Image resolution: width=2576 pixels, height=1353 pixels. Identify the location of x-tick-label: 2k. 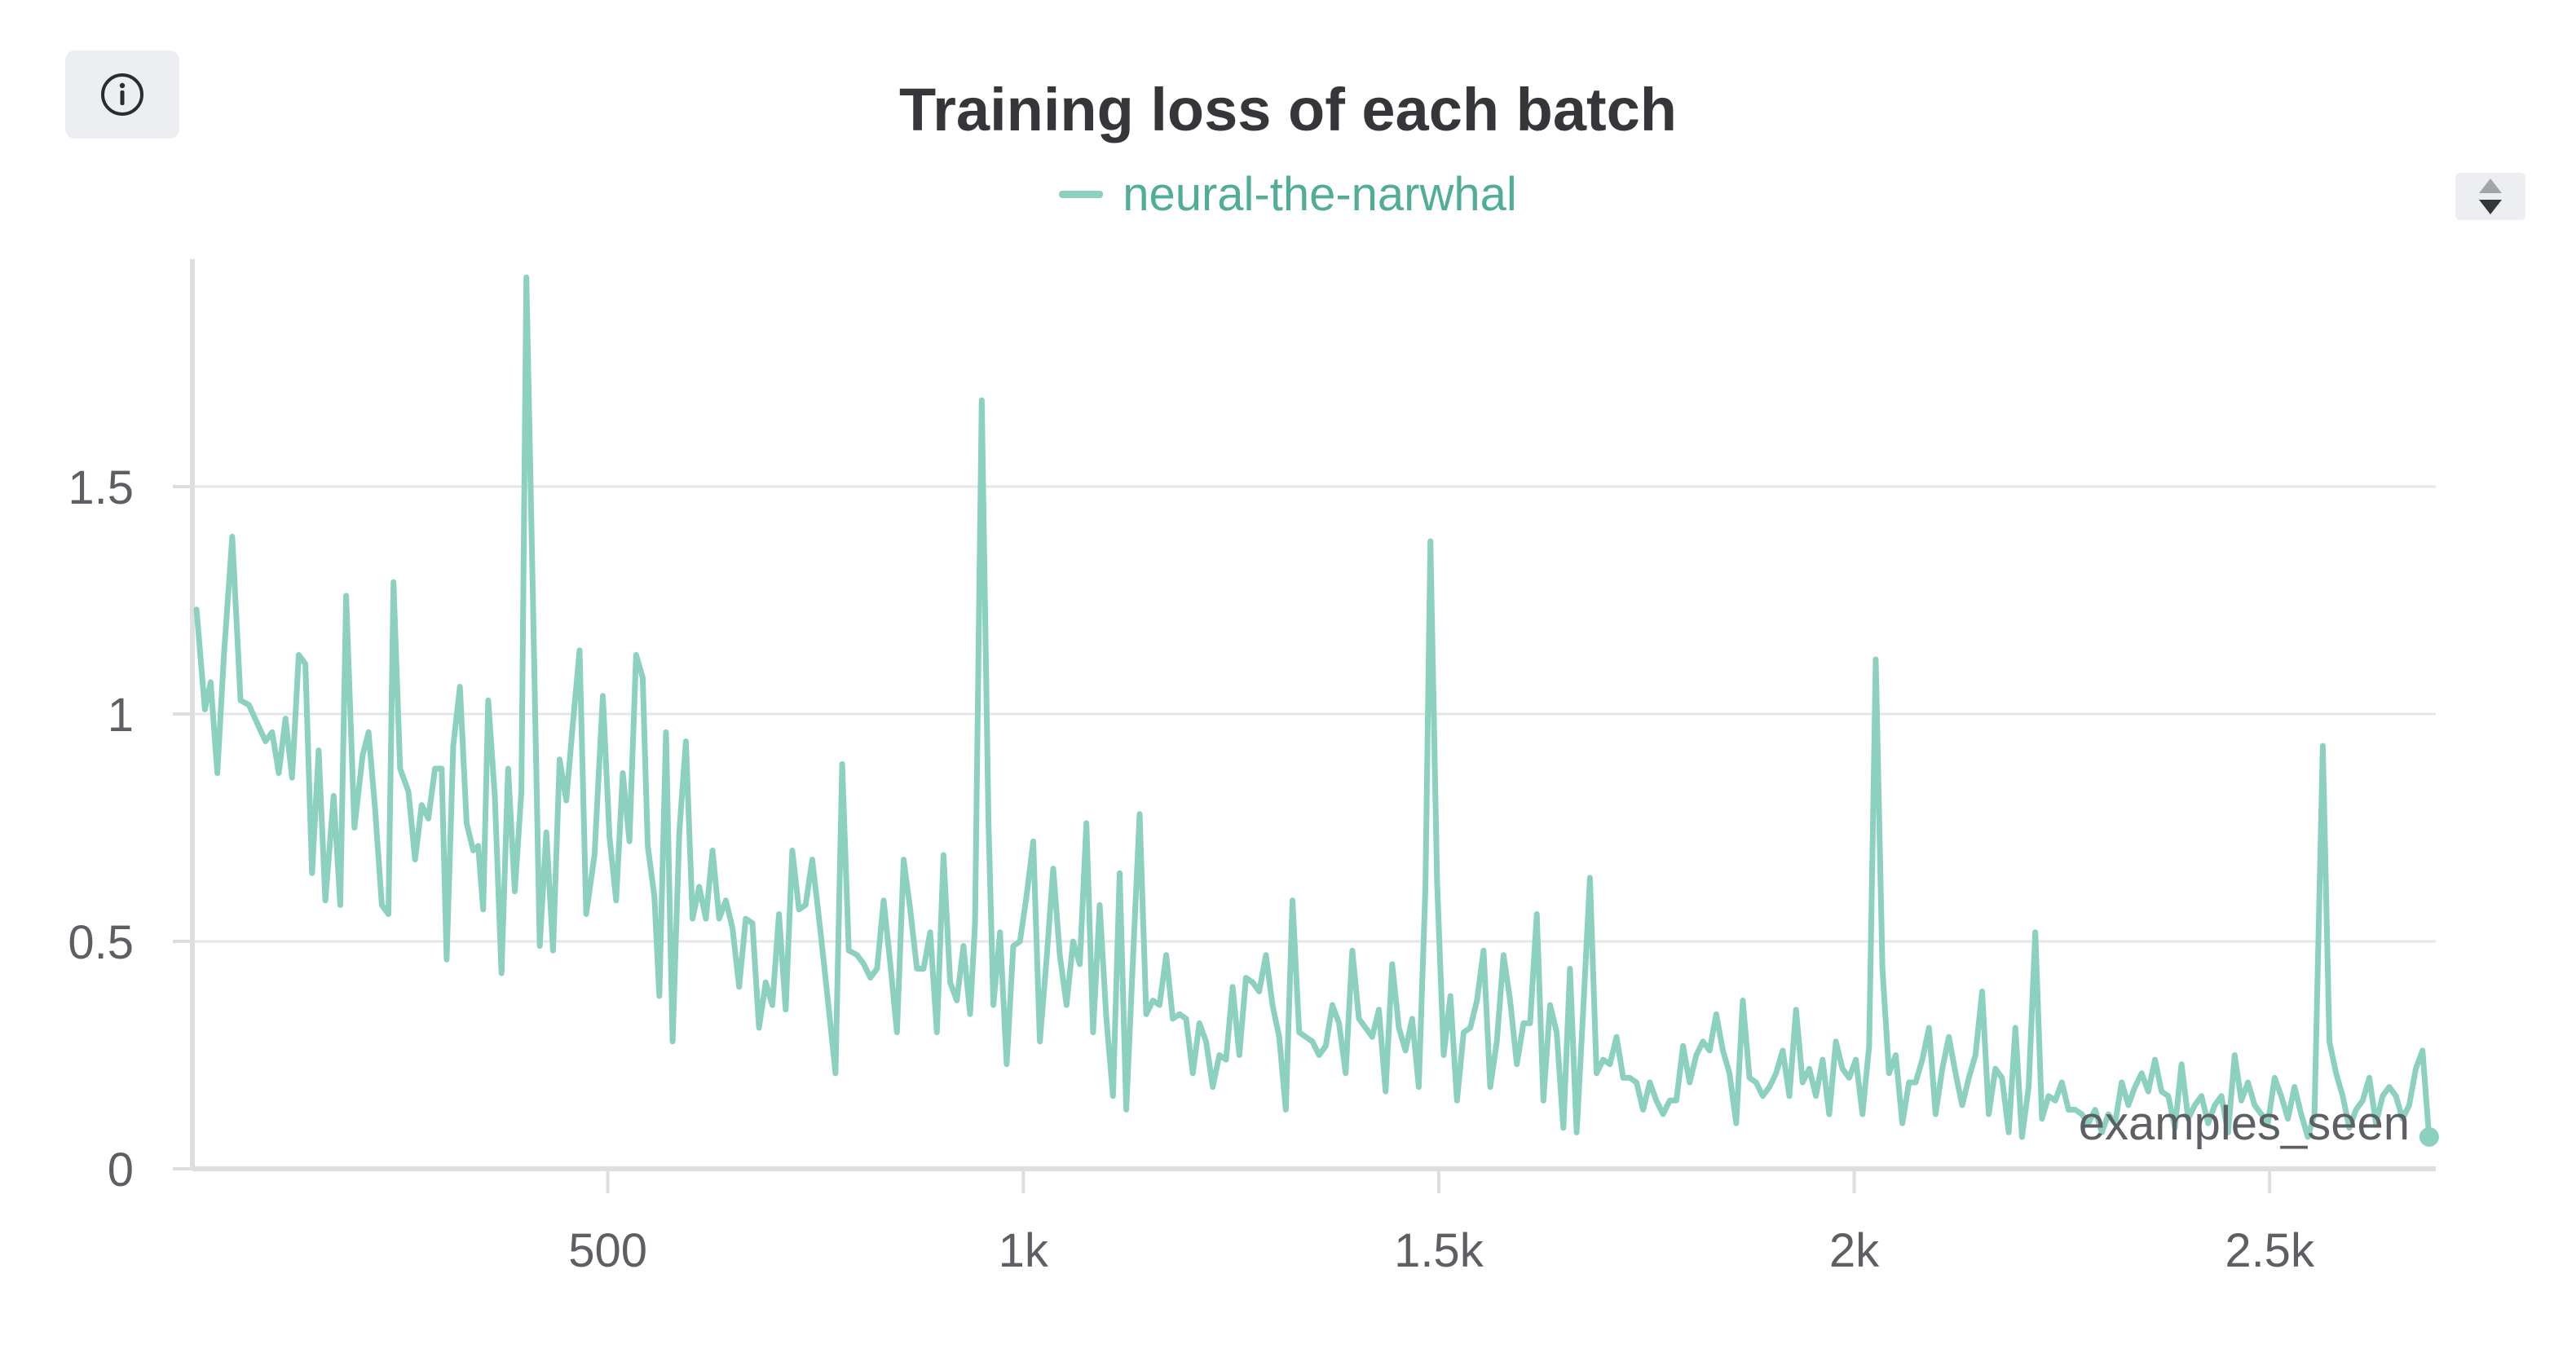
(1854, 1250).